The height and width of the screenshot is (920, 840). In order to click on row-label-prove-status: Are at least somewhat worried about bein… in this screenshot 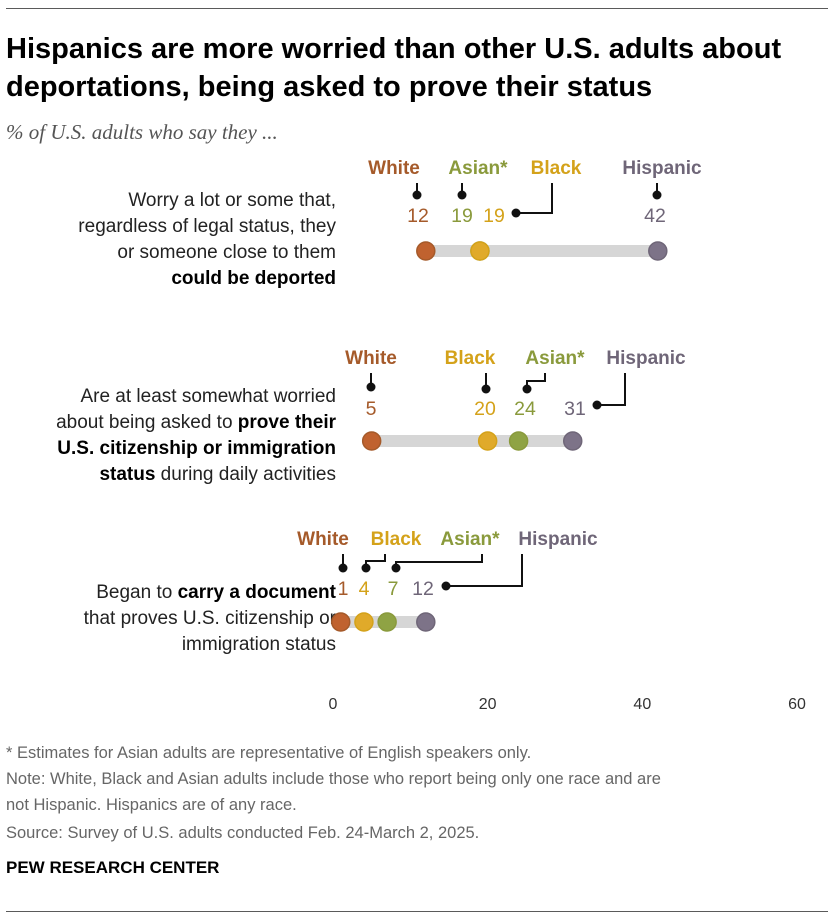, I will do `click(196, 435)`.